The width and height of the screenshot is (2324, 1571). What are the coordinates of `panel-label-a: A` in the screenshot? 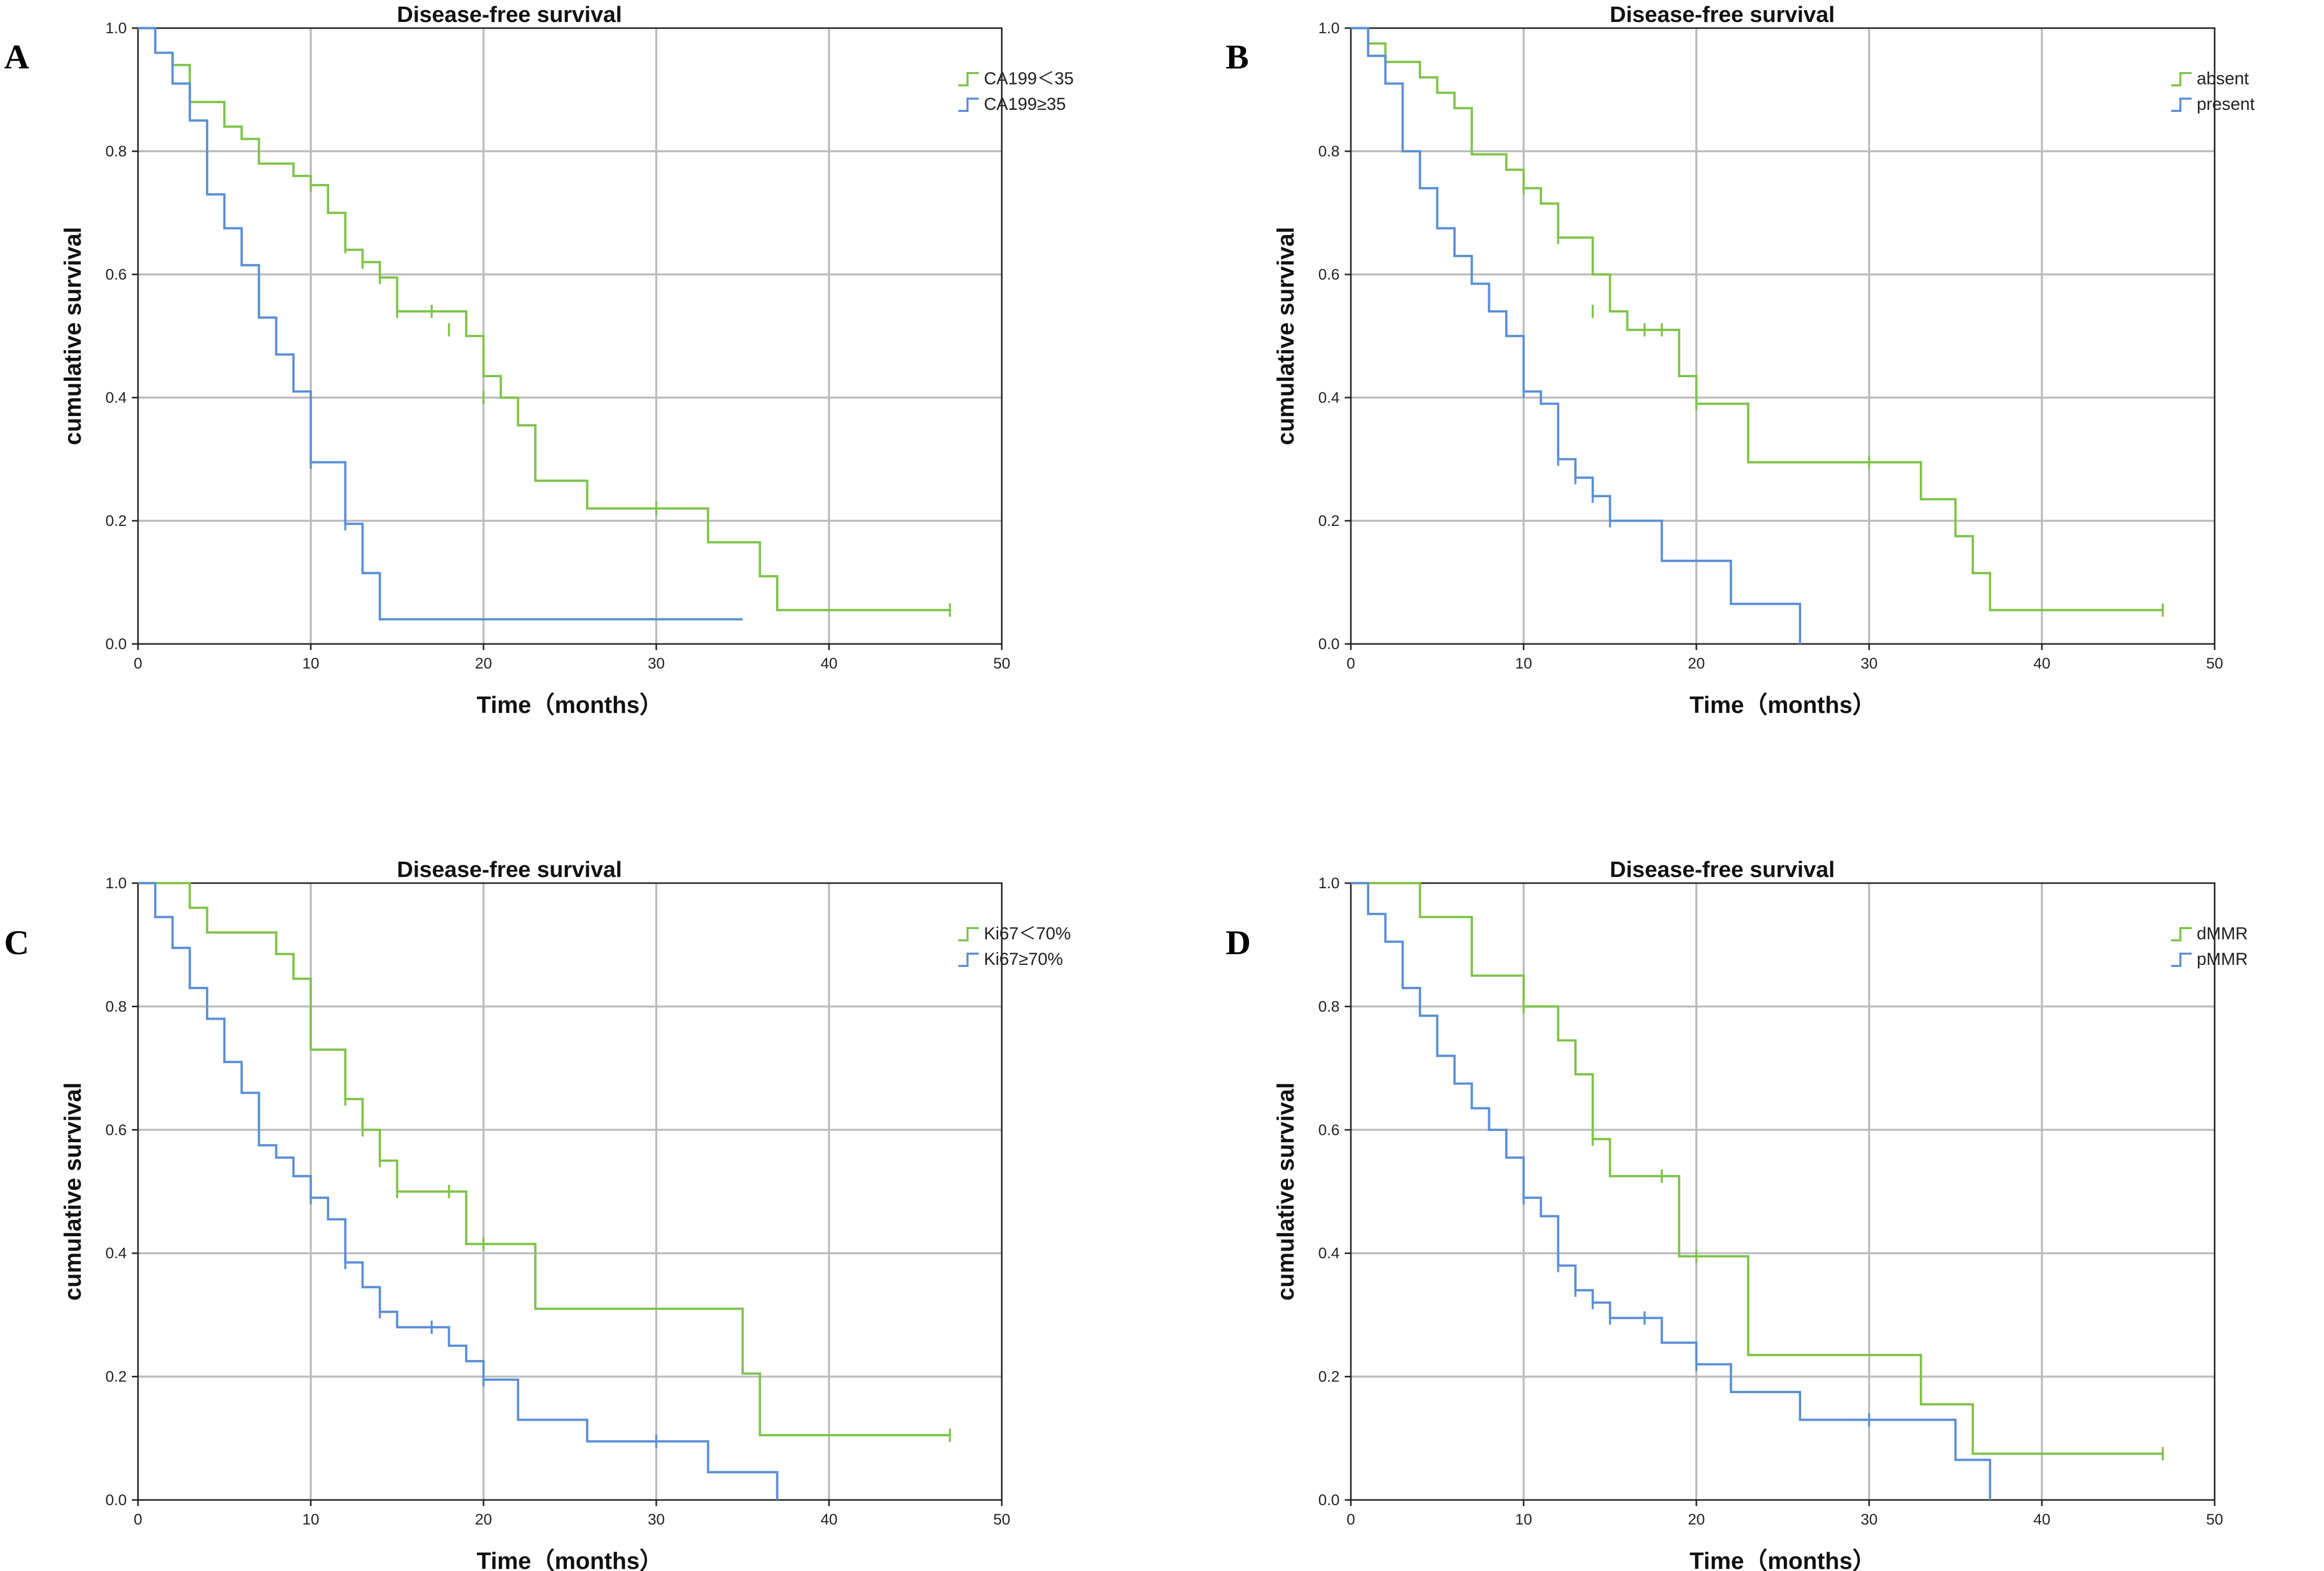 It's located at (17, 56).